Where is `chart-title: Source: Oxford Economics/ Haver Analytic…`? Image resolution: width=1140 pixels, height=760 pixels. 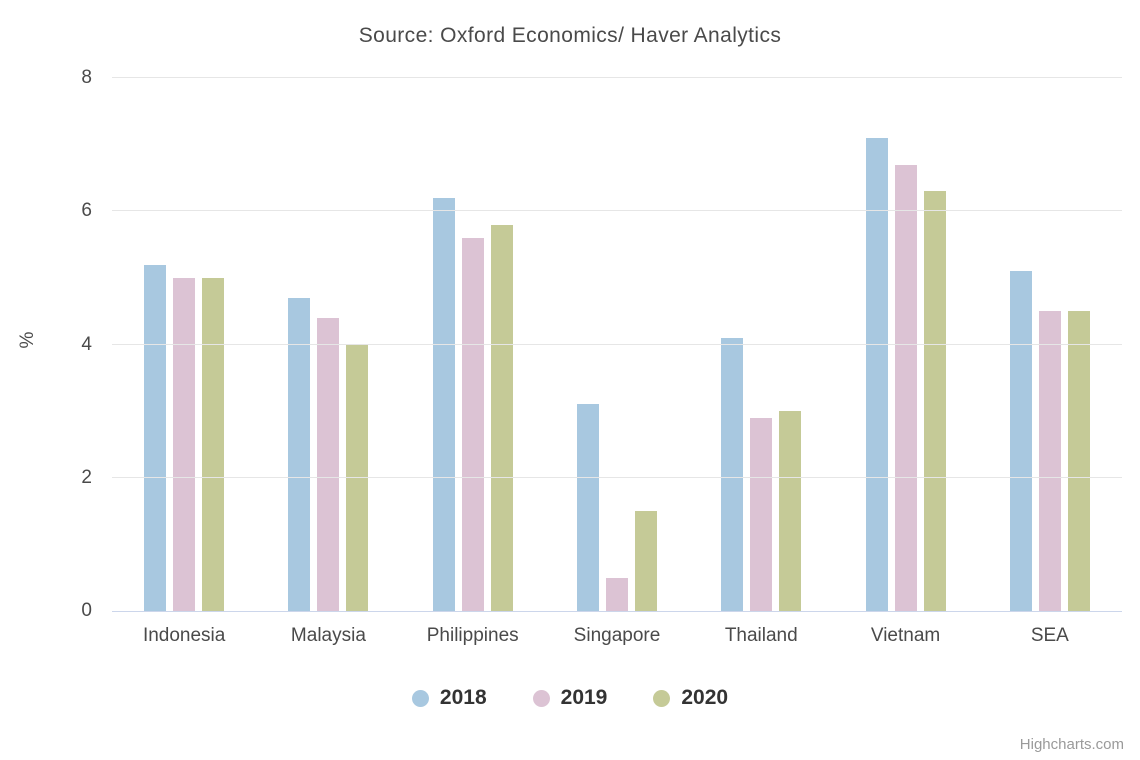
chart-title: Source: Oxford Economics/ Haver Analytic… is located at coordinates (570, 35).